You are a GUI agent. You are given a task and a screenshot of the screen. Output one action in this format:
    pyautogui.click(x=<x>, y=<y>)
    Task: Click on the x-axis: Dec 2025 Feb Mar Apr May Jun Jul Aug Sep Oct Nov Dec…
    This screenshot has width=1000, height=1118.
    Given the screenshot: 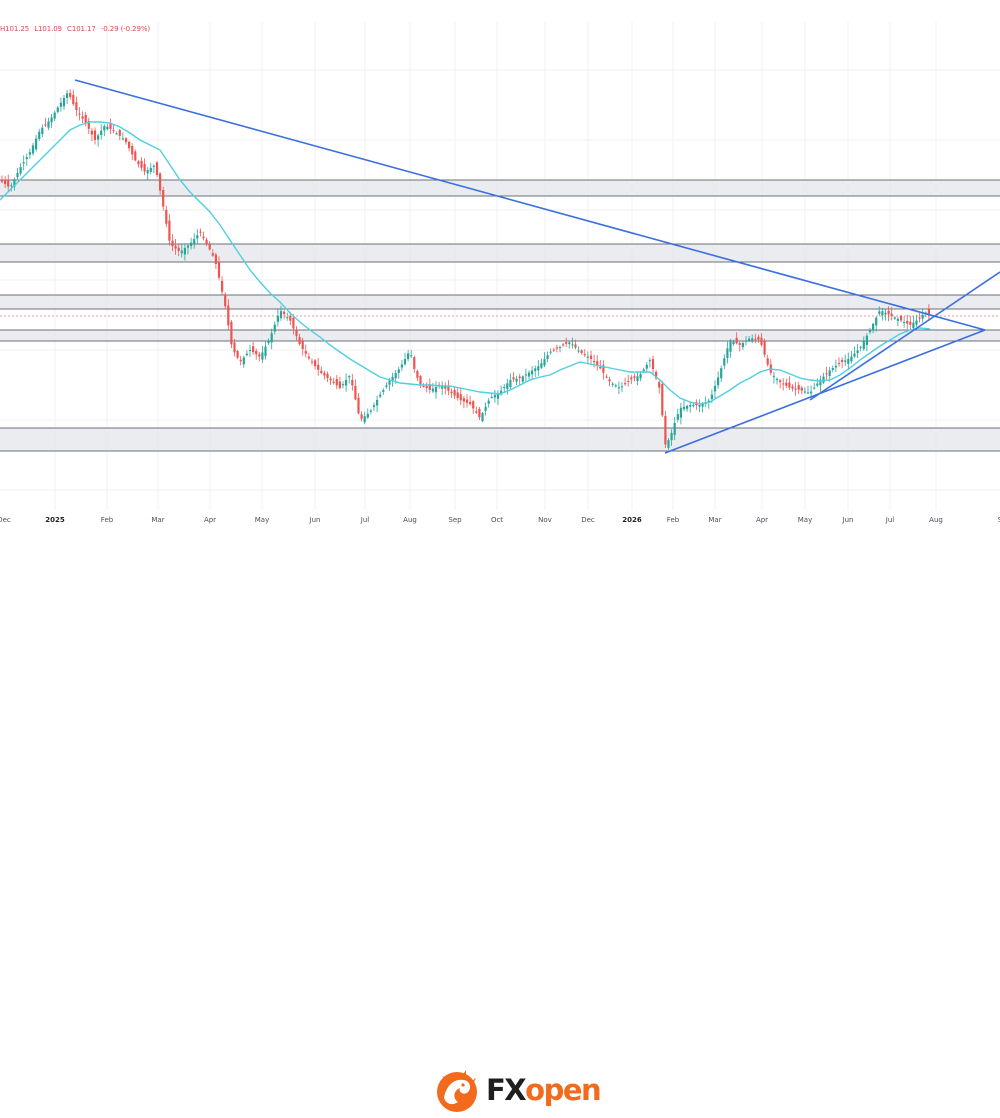 What is the action you would take?
    pyautogui.click(x=500, y=520)
    